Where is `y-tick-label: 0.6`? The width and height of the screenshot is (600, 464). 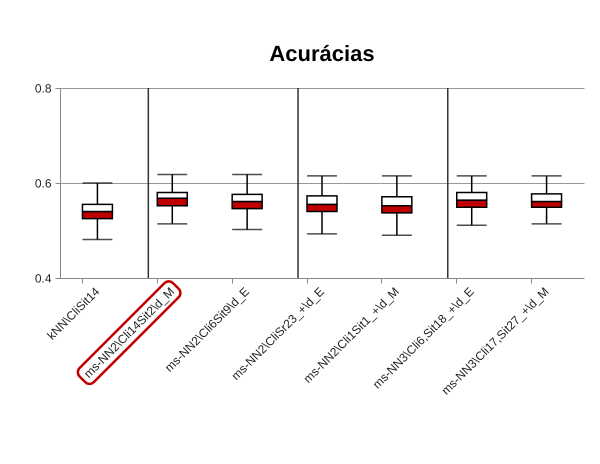 y-tick-label: 0.6 is located at coordinates (43, 183).